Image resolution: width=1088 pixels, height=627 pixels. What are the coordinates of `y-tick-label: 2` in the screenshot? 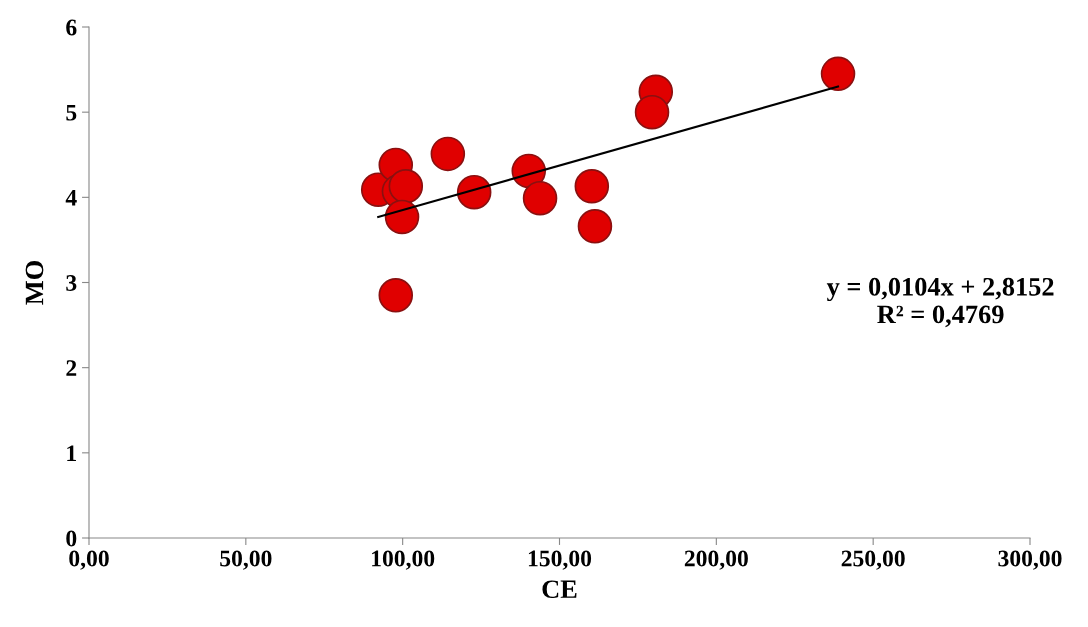 It's located at (71, 368).